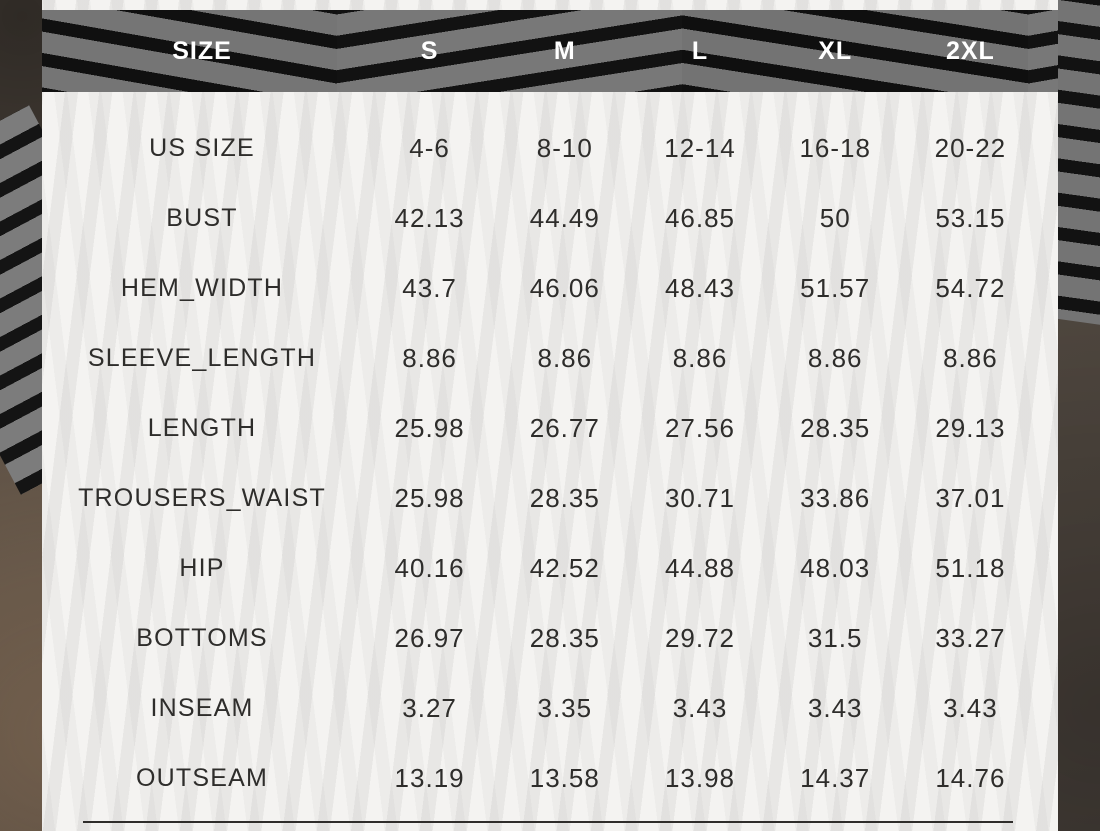 The width and height of the screenshot is (1100, 831). I want to click on cell-value: 14.37, so click(835, 777).